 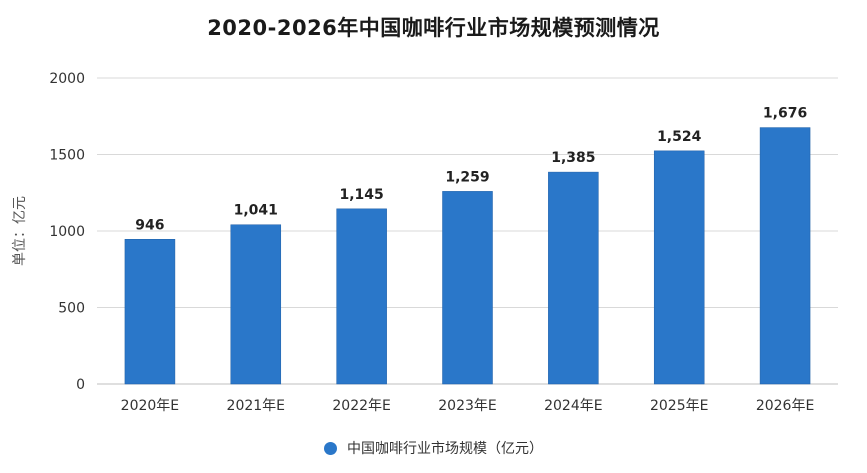 I want to click on y-tick-label: 1500, so click(x=67, y=156).